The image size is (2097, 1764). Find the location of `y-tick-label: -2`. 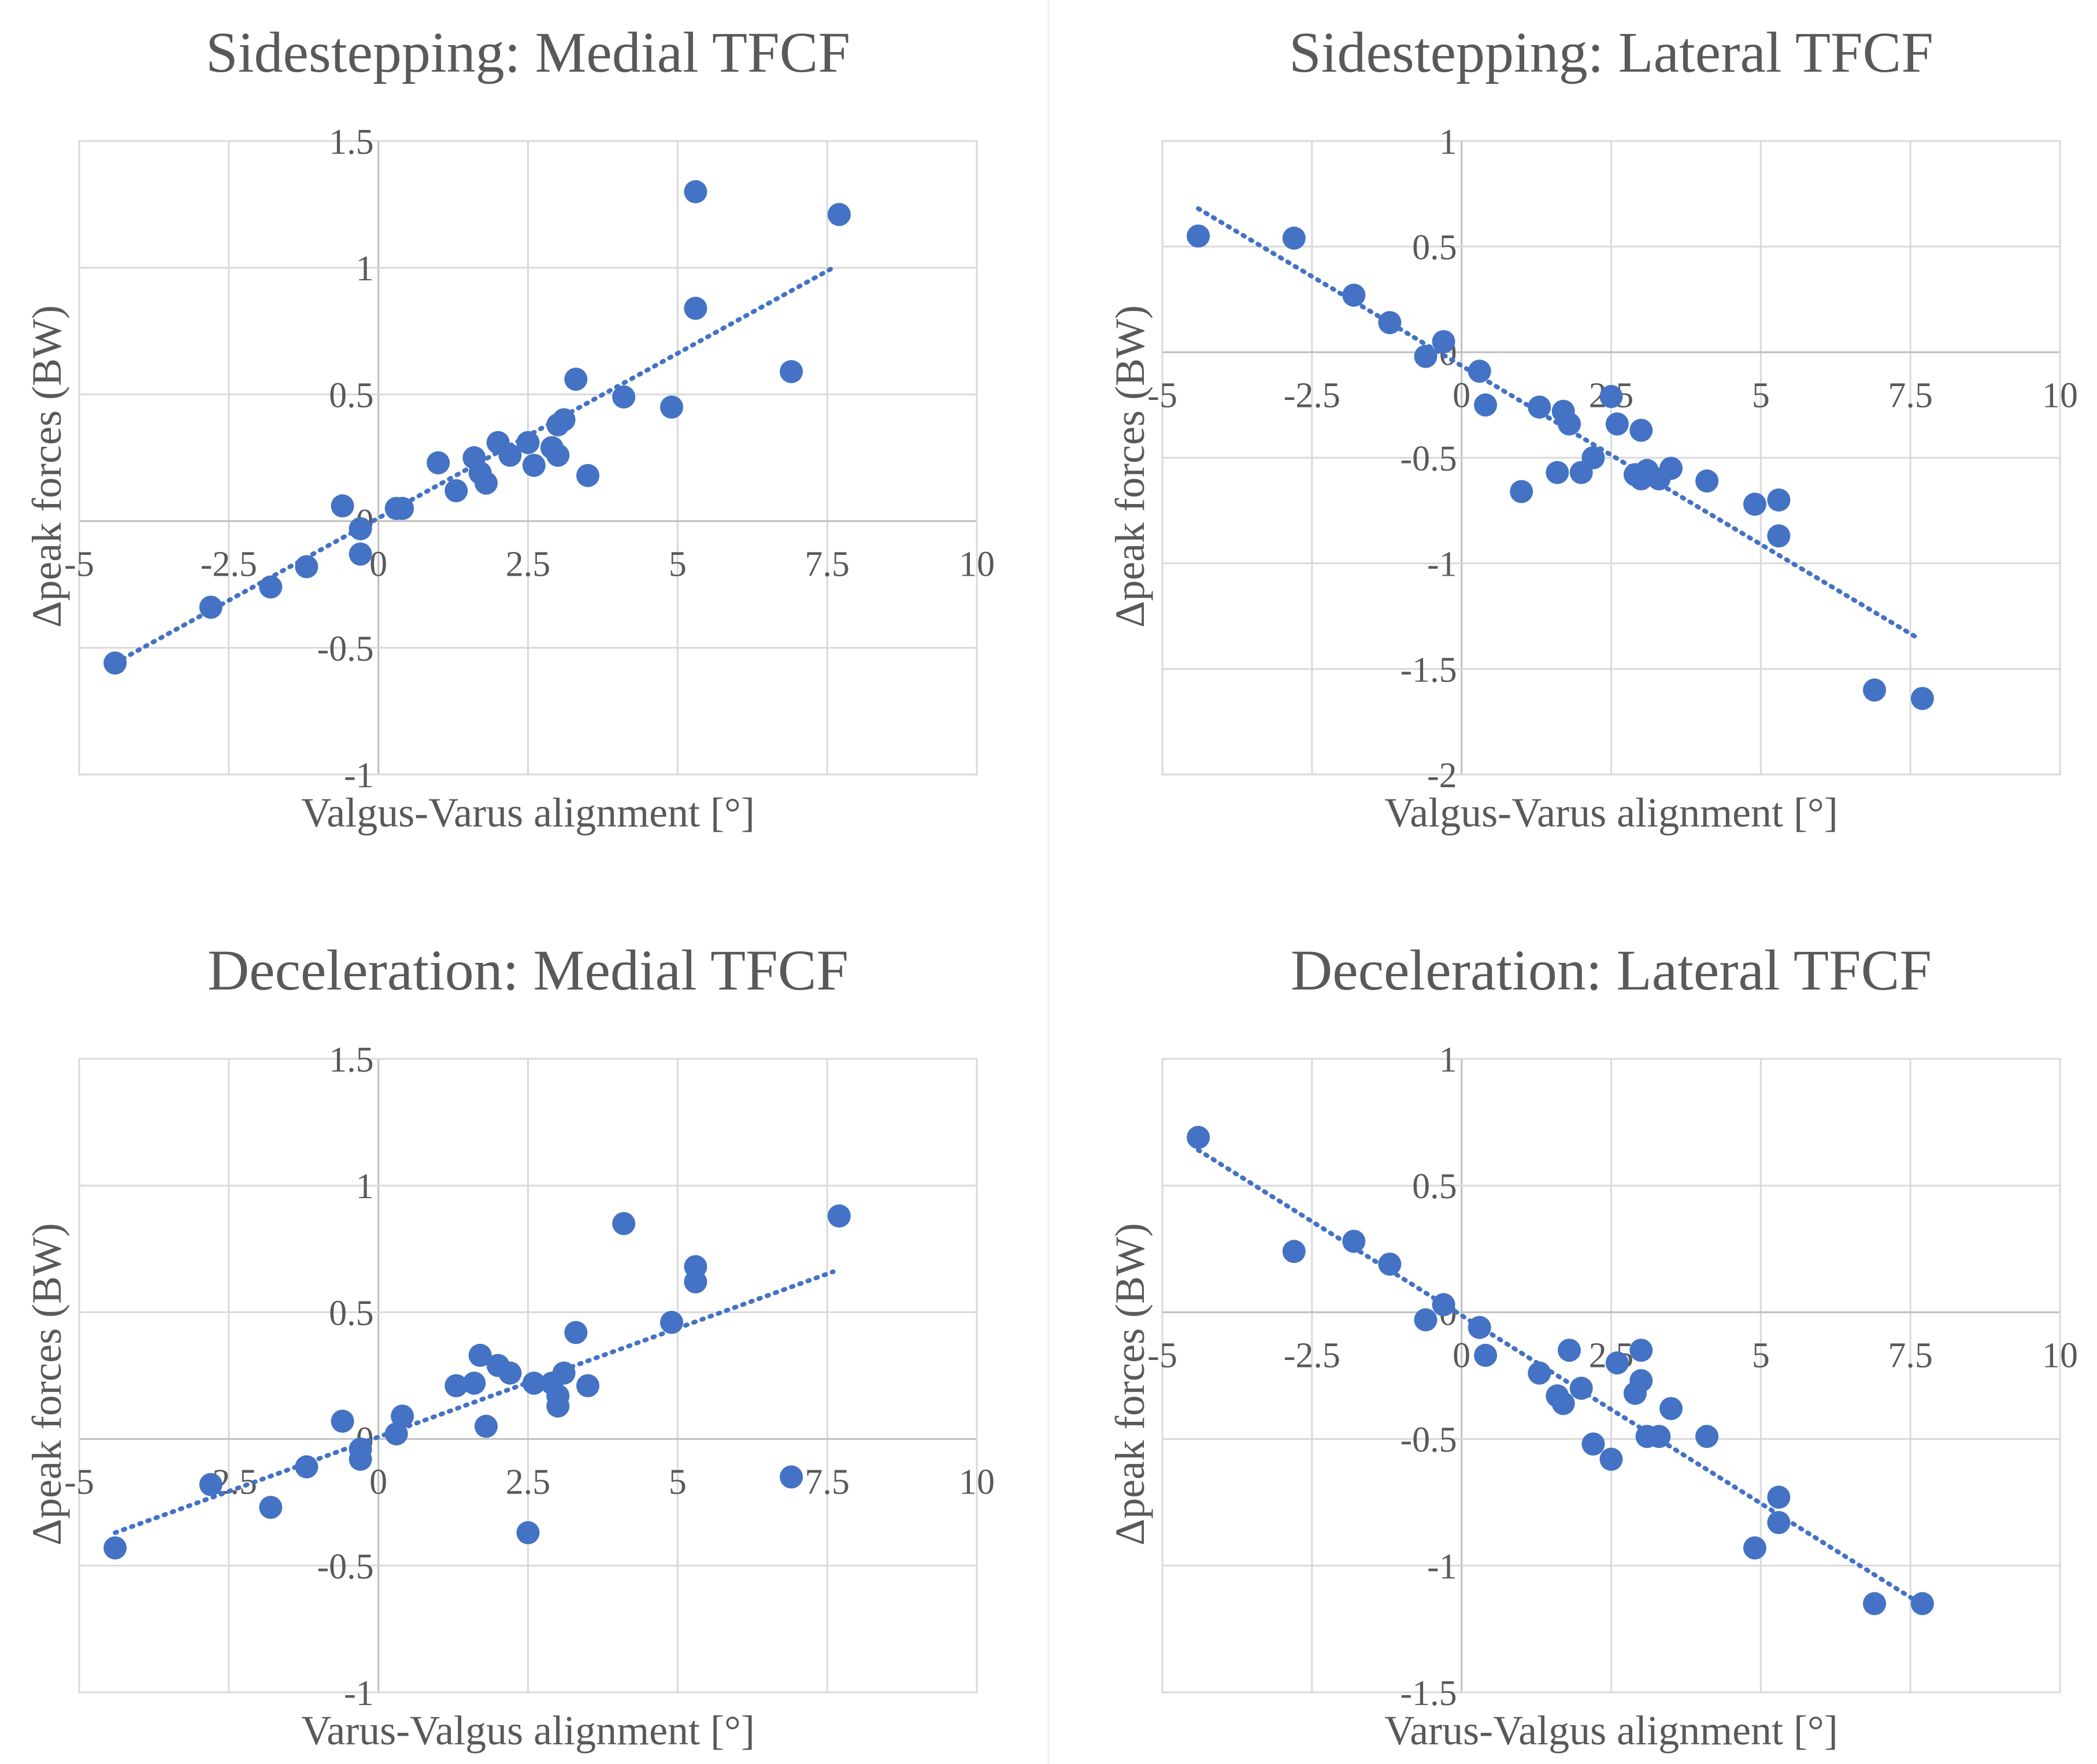

y-tick-label: -2 is located at coordinates (1442, 775).